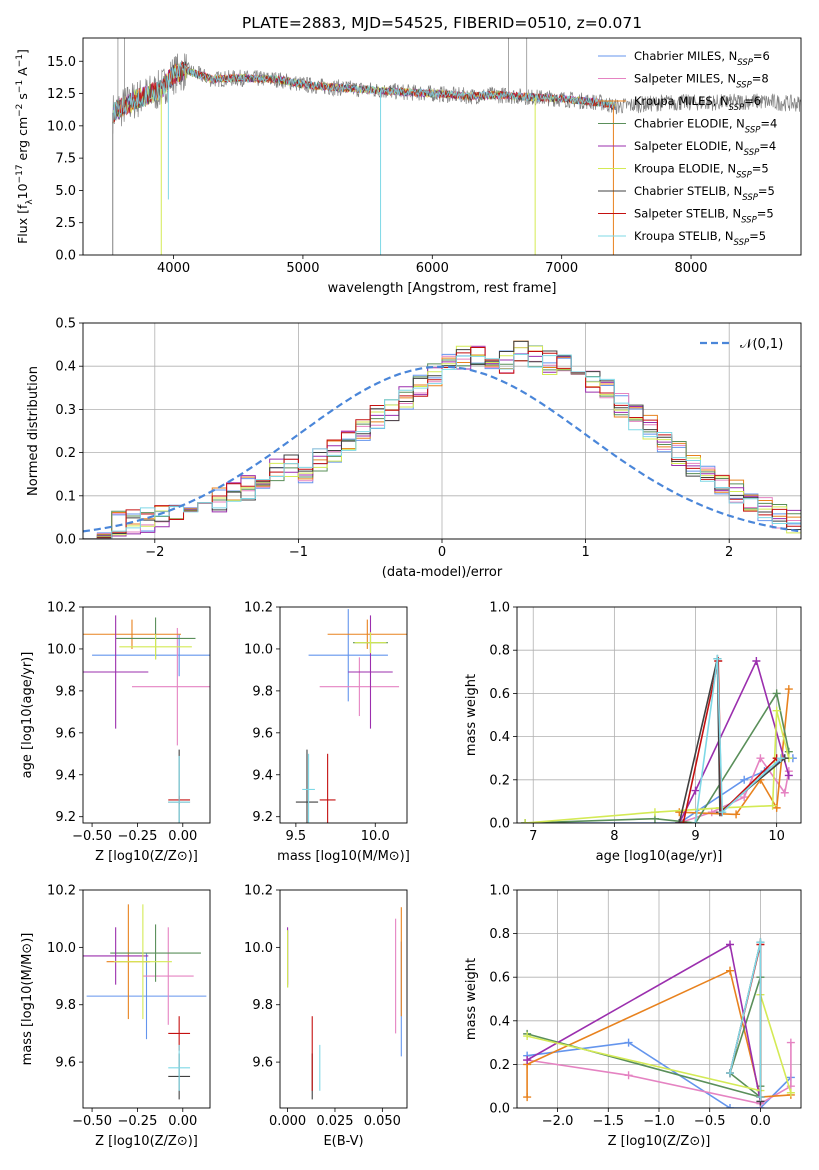  What do you see at coordinates (65, 159) in the screenshot?
I see `y-tick-label: 7.5` at bounding box center [65, 159].